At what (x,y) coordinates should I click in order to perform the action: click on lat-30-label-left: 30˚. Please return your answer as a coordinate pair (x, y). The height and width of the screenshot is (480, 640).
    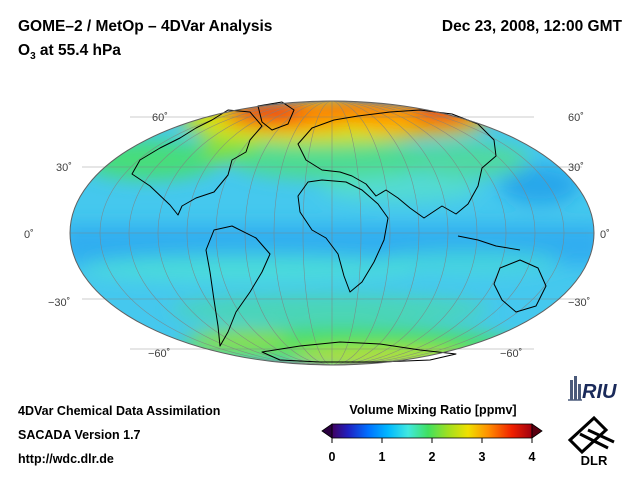
    Looking at the image, I should click on (64, 168).